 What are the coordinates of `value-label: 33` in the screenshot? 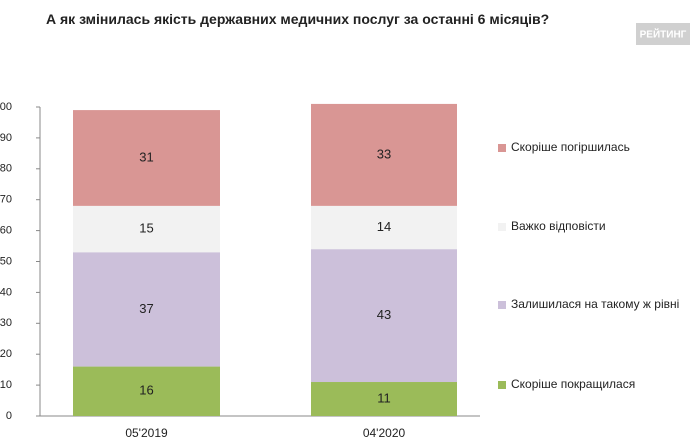 It's located at (384, 153).